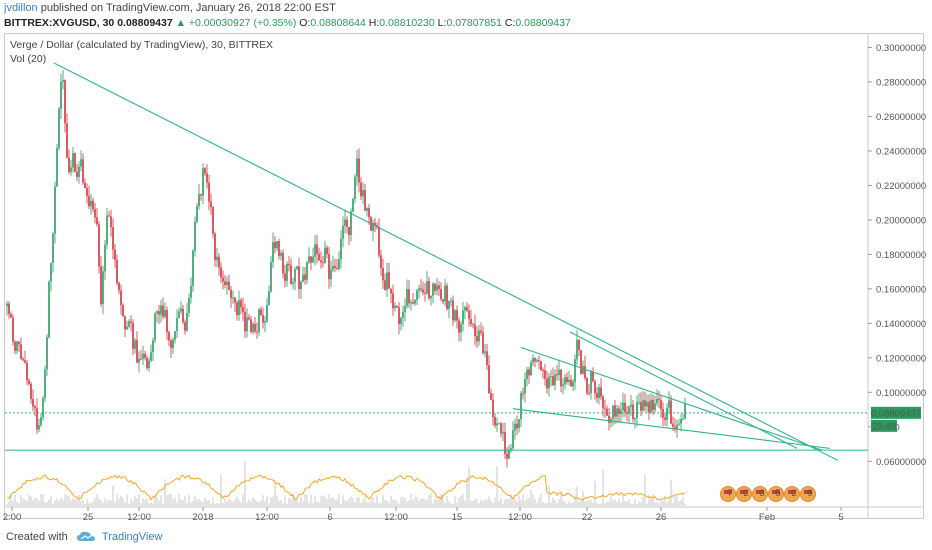 The height and width of the screenshot is (550, 932). I want to click on open-label: O:, so click(305, 23).